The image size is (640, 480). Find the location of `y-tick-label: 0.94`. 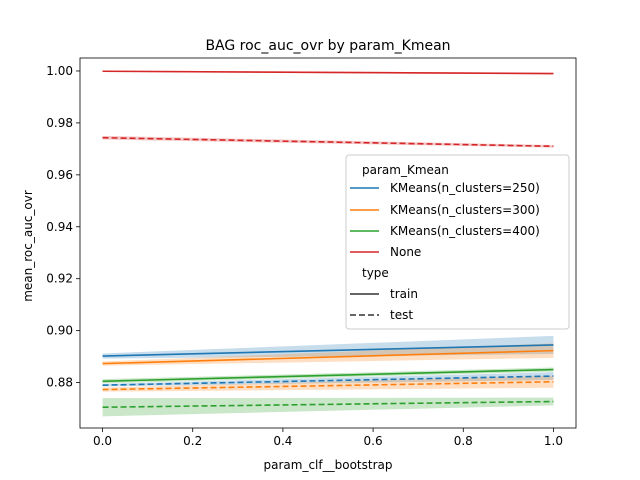

y-tick-label: 0.94 is located at coordinates (59, 227).